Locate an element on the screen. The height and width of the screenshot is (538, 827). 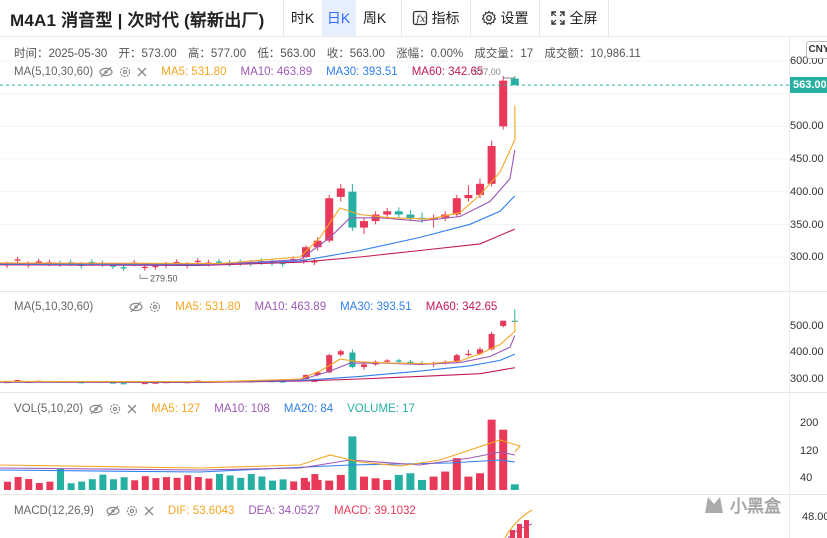
currency-badge: CNY is located at coordinates (816, 50).